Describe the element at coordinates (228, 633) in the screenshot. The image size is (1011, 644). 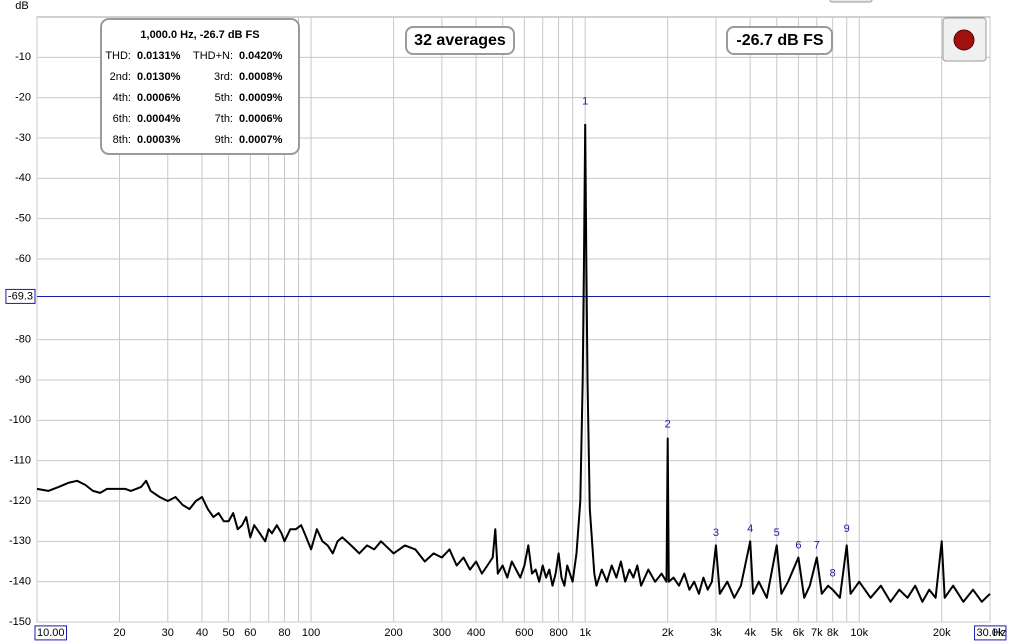
I see `x-tick-label: 50` at that location.